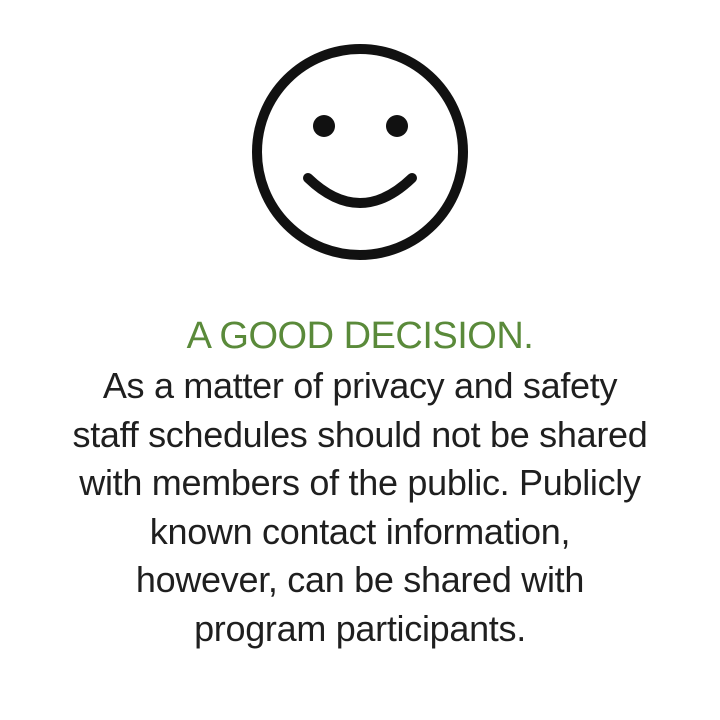  Describe the element at coordinates (360, 434) in the screenshot. I see `explanation-line: staff schedules should not be shared` at that location.